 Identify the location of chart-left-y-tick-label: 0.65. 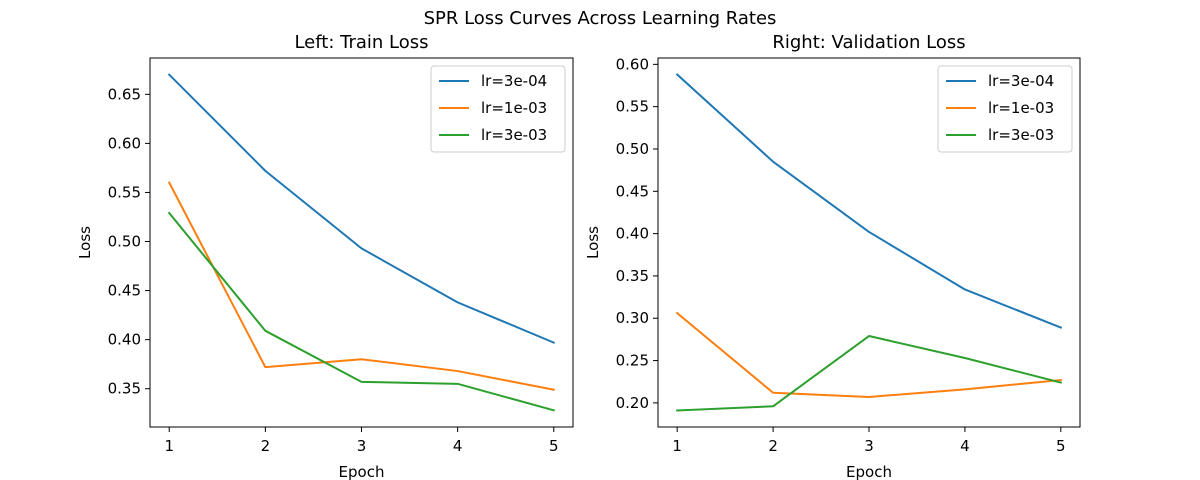
(124, 94).